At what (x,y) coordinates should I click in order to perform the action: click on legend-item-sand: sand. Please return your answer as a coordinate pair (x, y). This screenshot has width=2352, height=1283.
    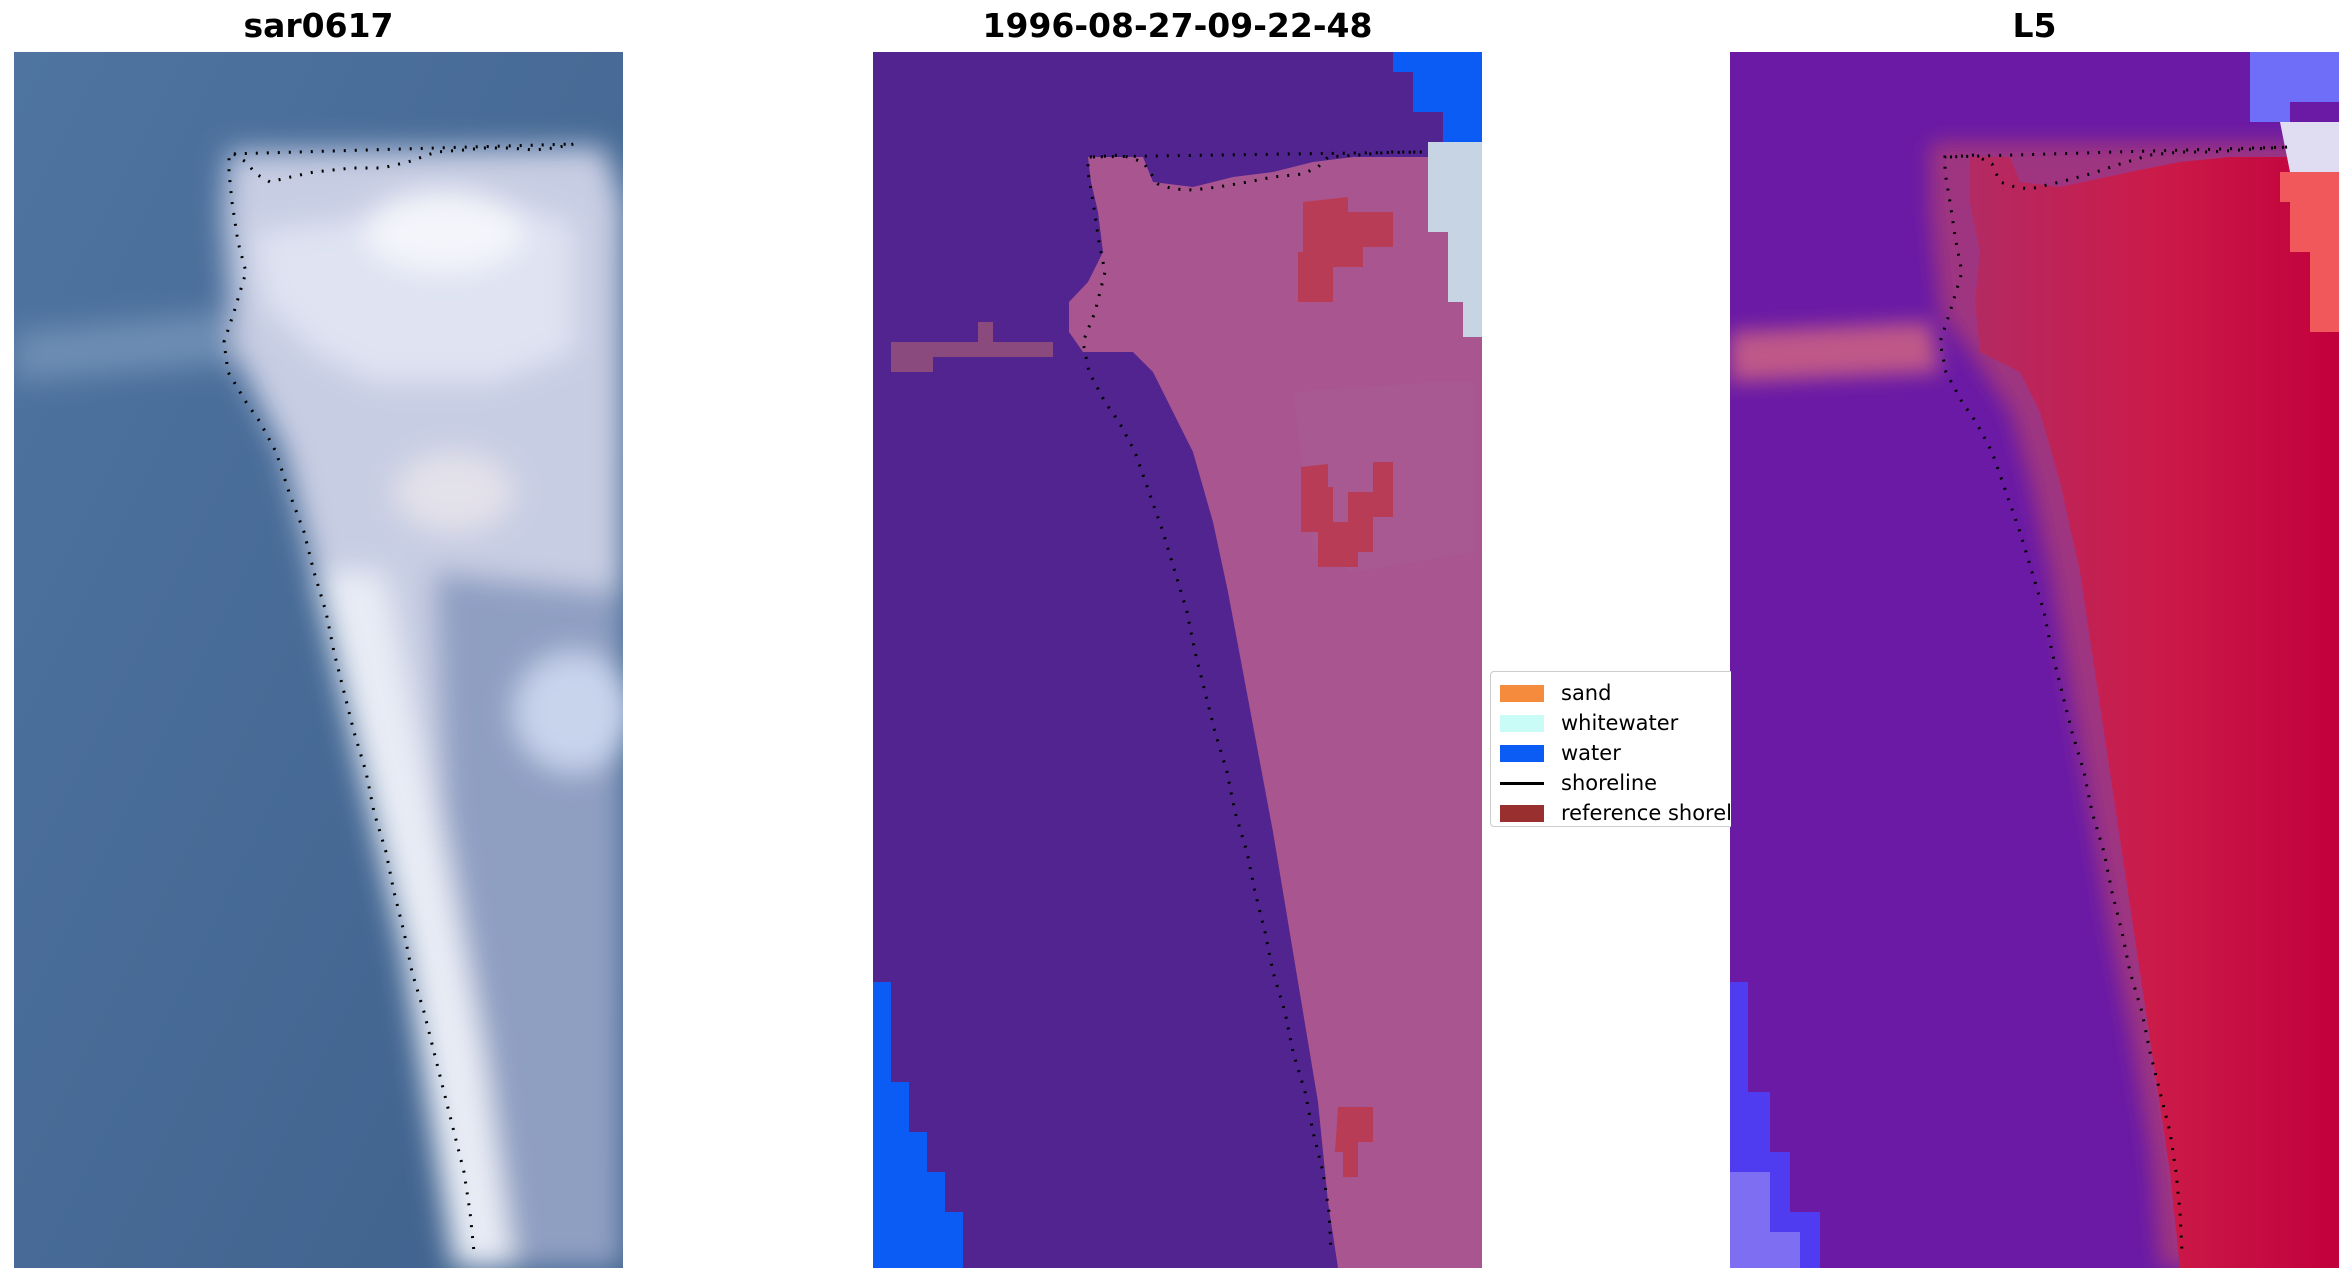
    Looking at the image, I should click on (1555, 693).